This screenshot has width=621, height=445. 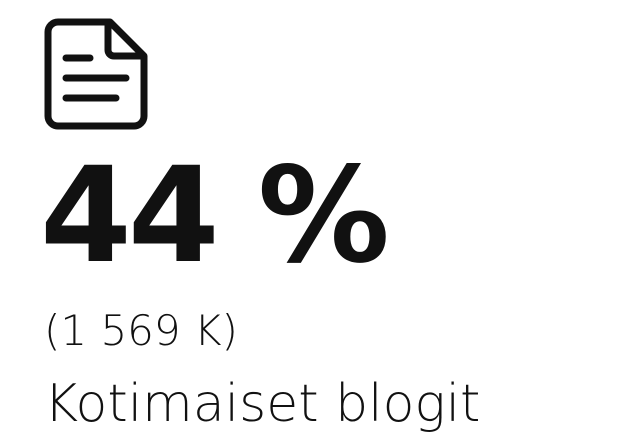 I want to click on document-icon, so click(x=96, y=74).